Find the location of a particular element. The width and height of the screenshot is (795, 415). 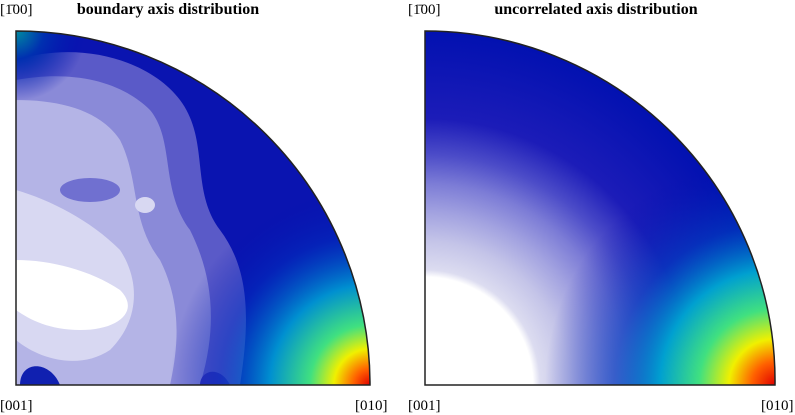

panel-title: uncorrelated axis distribution is located at coordinates (595, 9).